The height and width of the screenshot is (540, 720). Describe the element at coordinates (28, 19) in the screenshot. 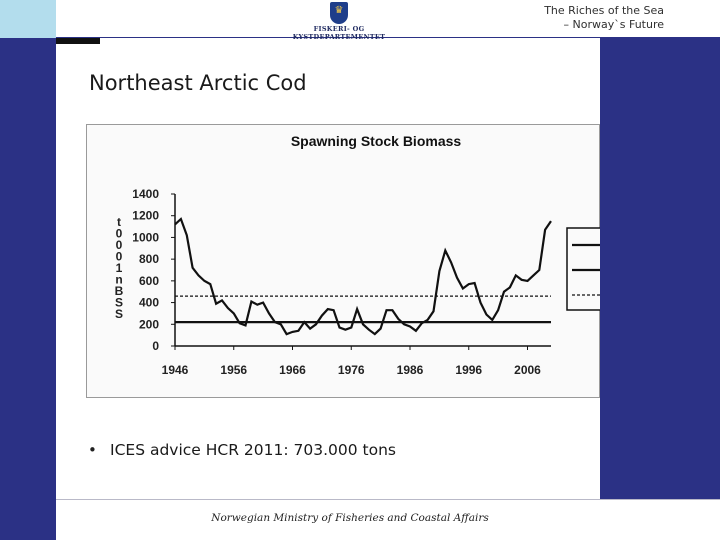

I see `corner-accent-box` at that location.